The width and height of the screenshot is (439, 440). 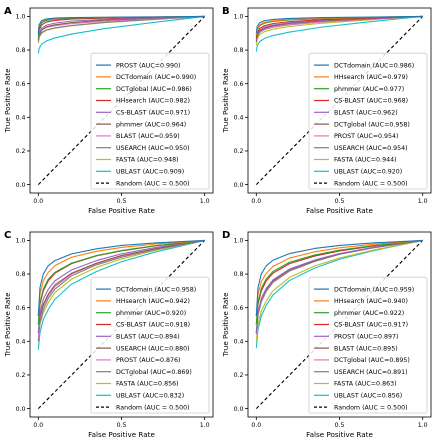 What do you see at coordinates (368, 172) in the screenshot?
I see `legend-entry: UBLAST (AUC=0.920)` at bounding box center [368, 172].